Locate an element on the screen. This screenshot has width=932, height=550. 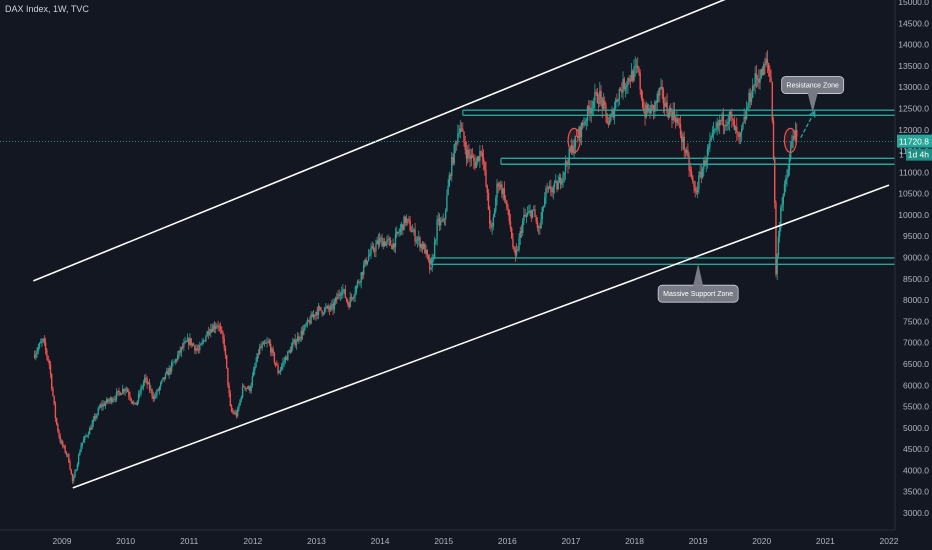
massive-support-zone is located at coordinates (662, 261).